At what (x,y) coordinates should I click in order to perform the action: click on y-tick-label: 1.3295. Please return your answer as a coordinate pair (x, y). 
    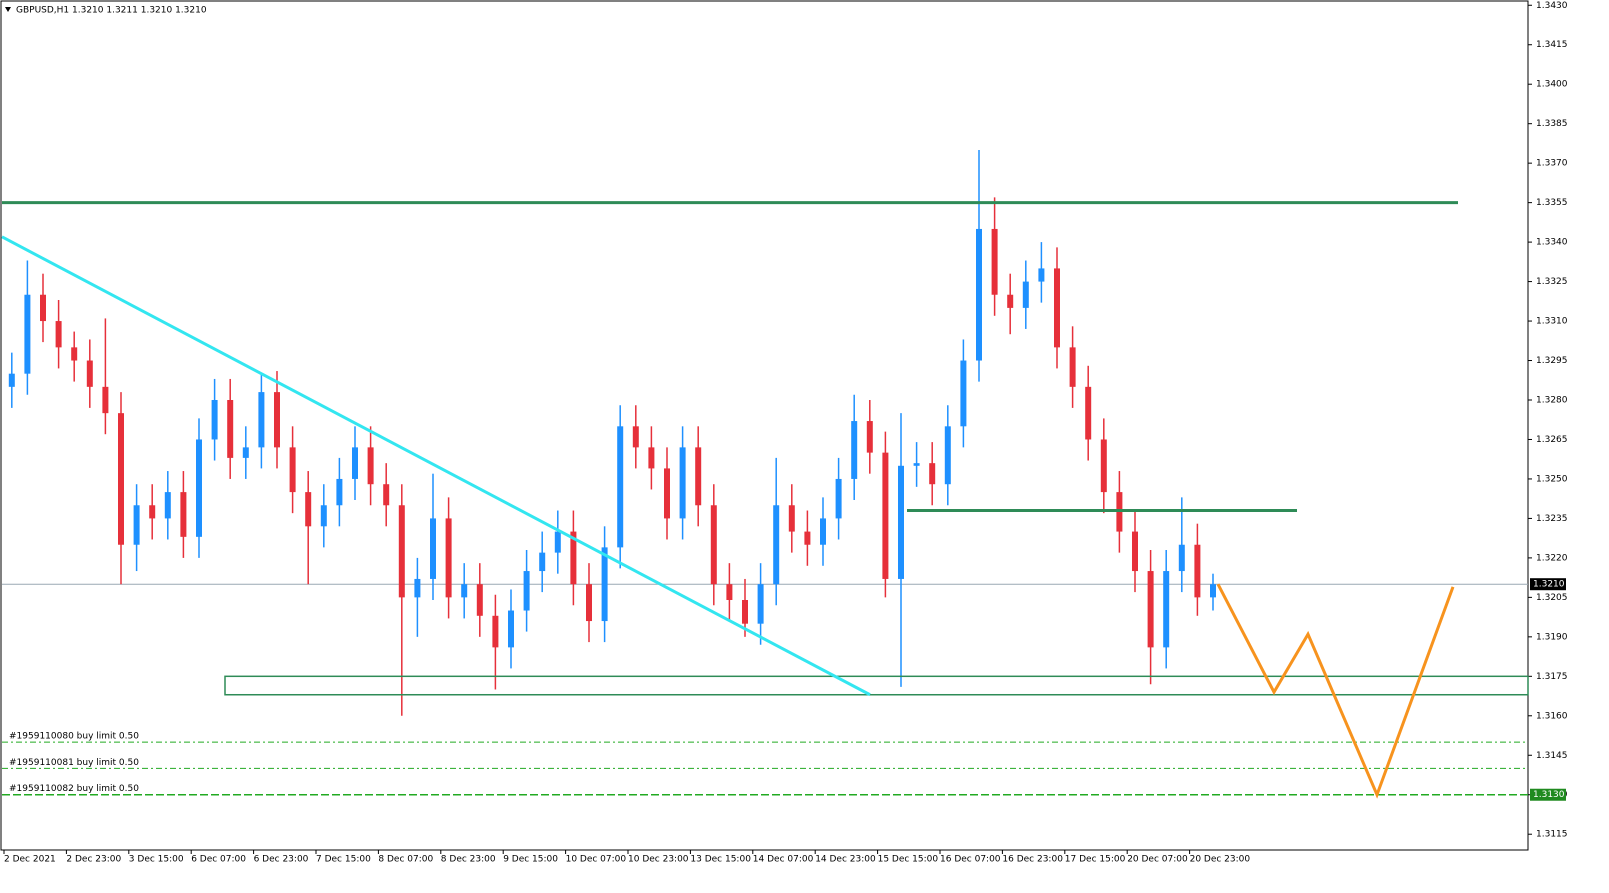
    Looking at the image, I should click on (1552, 361).